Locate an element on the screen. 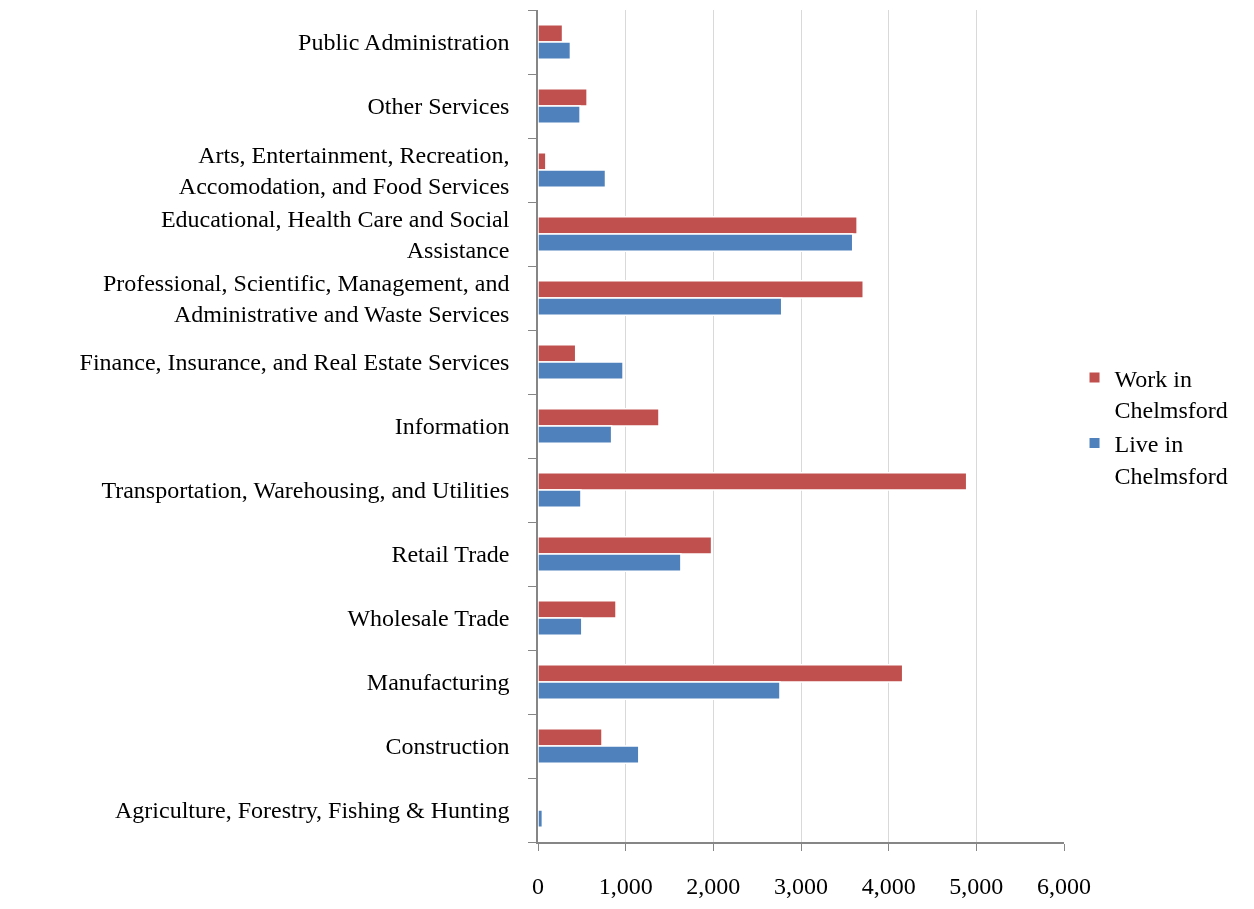 The height and width of the screenshot is (909, 1254). y-tick-label: Construction is located at coordinates (447, 746).